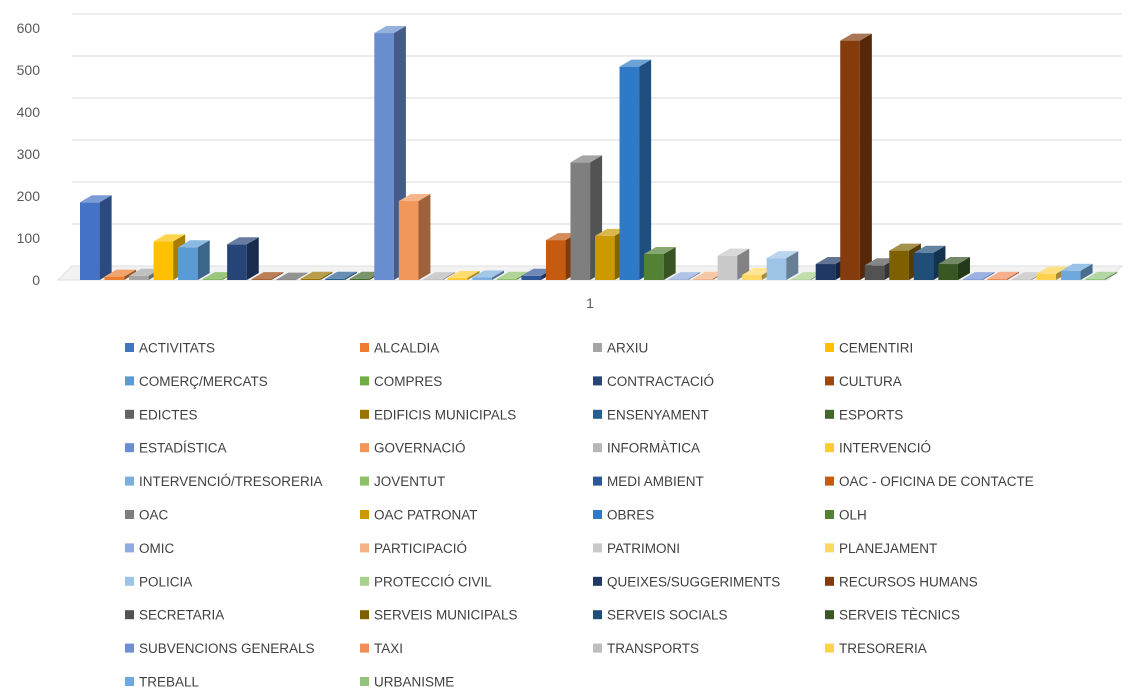 The height and width of the screenshot is (698, 1137). Describe the element at coordinates (856, 156) in the screenshot. I see `bar: RECURSOS HUMANS: 570` at that location.